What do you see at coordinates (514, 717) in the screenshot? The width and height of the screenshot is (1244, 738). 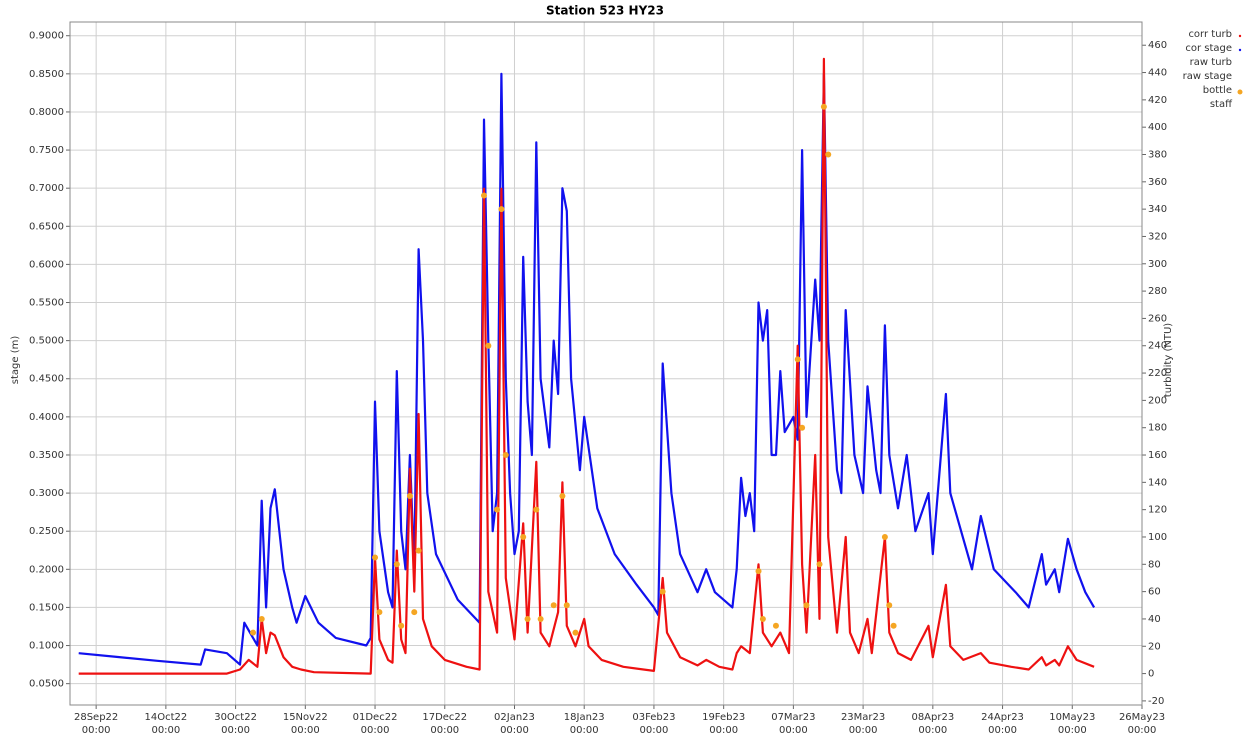 I see `x-tick-label-line: 02Jan23` at bounding box center [514, 717].